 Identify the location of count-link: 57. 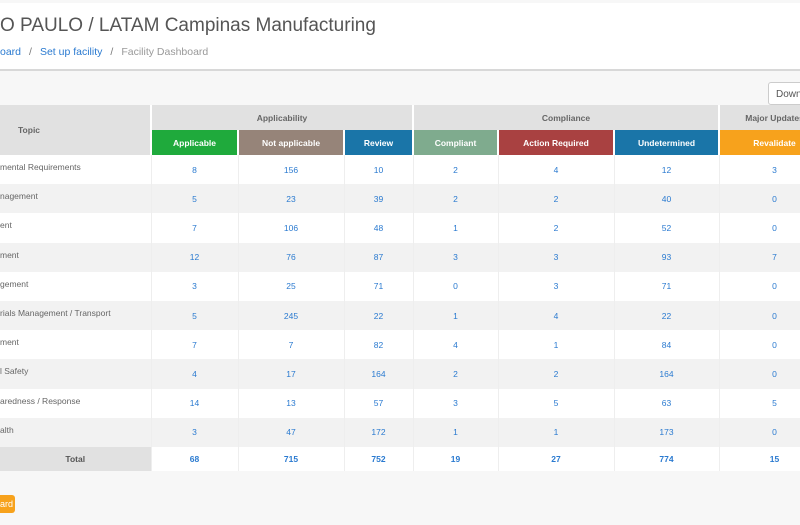
(379, 403).